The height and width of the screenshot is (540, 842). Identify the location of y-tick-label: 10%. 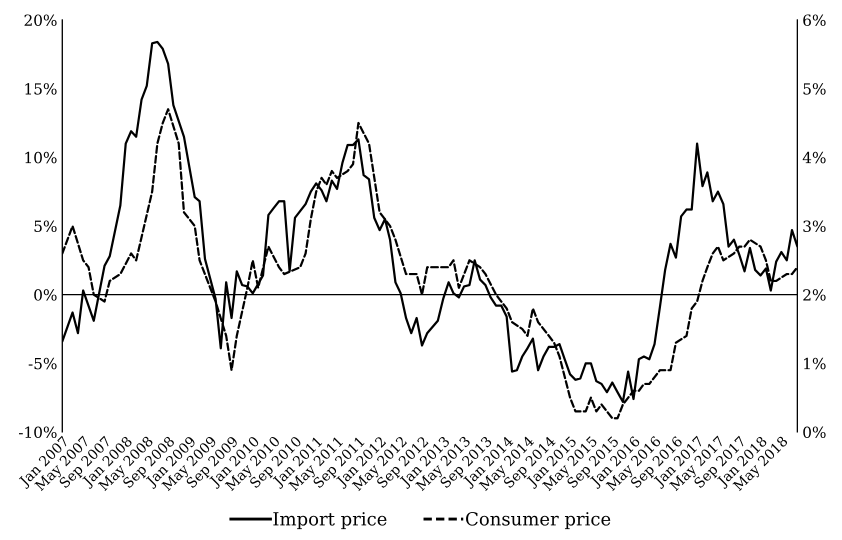
(41, 158).